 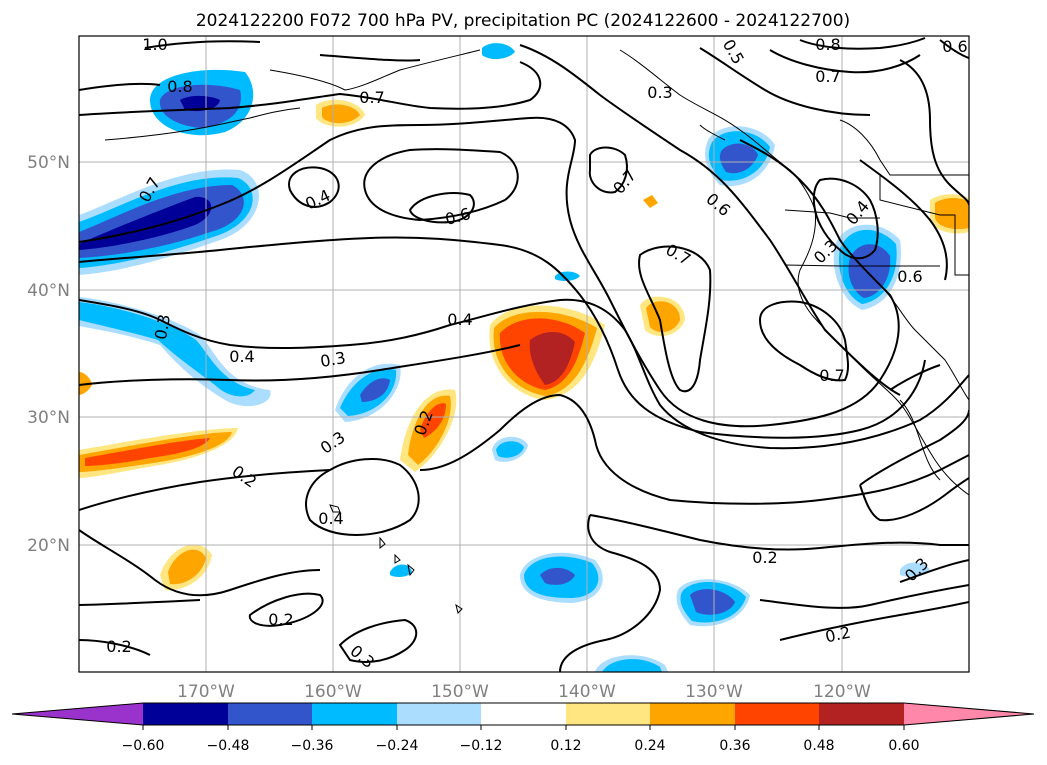 I want to click on colorbar-label: −0.24, so click(x=397, y=746).